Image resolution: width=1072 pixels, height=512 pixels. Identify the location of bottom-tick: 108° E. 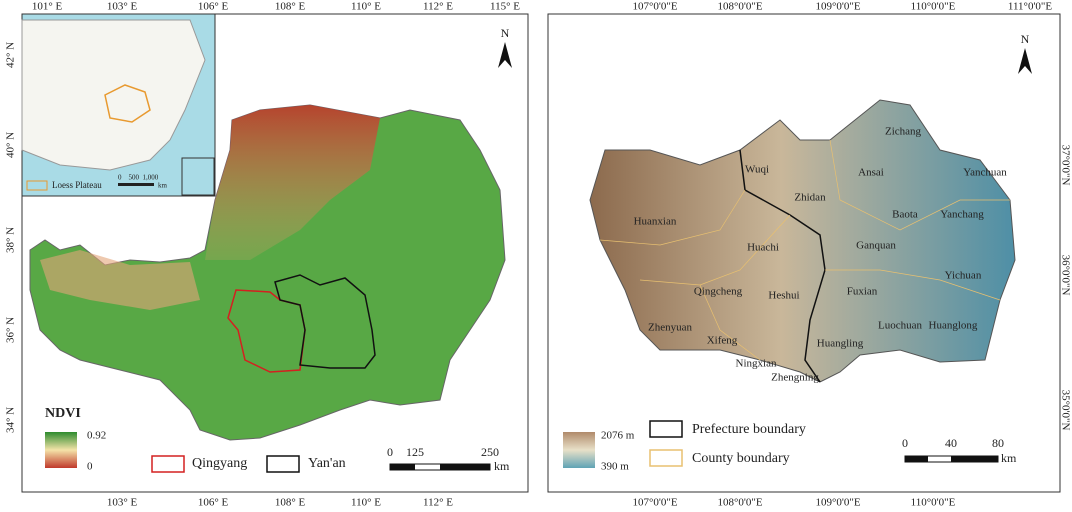
(290, 503).